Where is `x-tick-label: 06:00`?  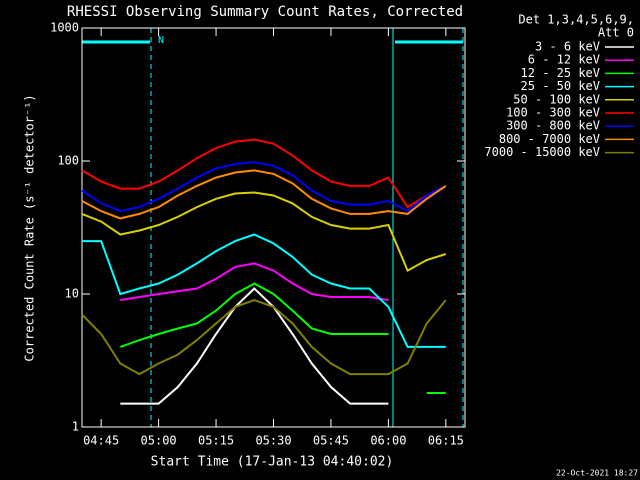
x-tick-label: 06:00 is located at coordinates (388, 441).